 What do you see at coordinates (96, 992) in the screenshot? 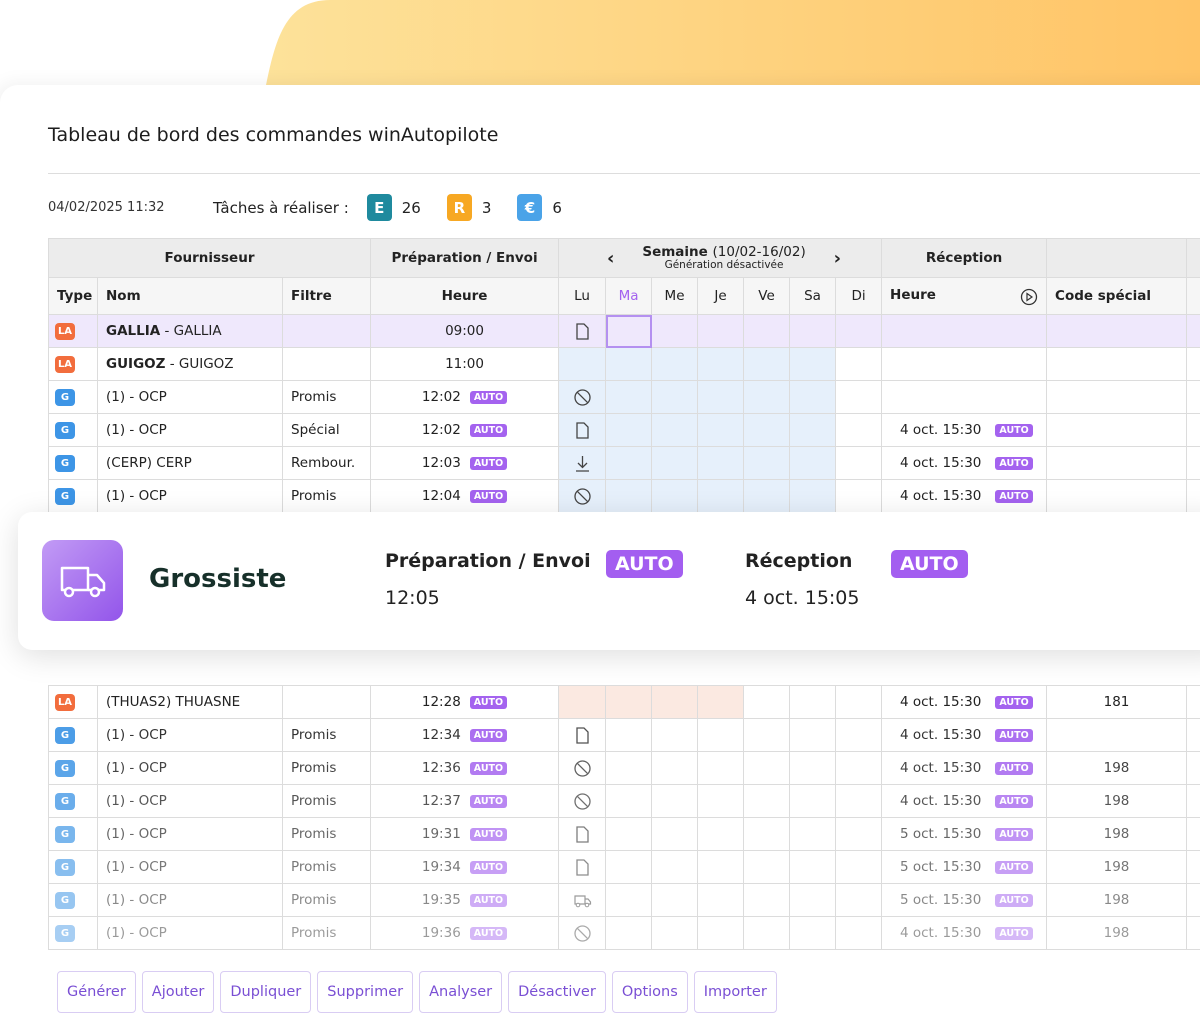
I see `action-button: Générer` at bounding box center [96, 992].